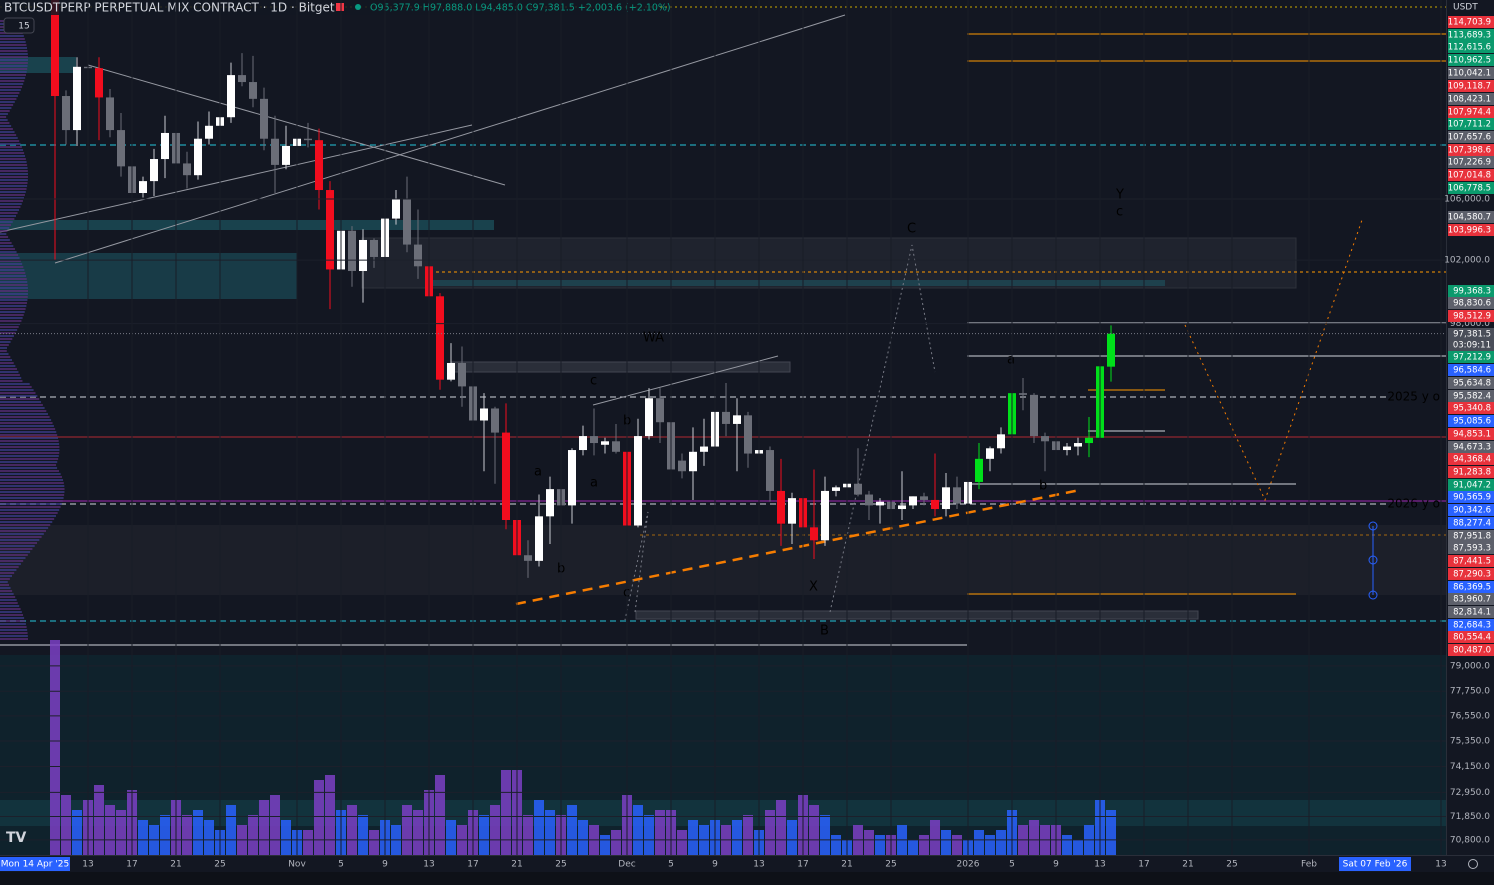 This screenshot has height=885, width=1494. I want to click on flag, so click(340, 7).